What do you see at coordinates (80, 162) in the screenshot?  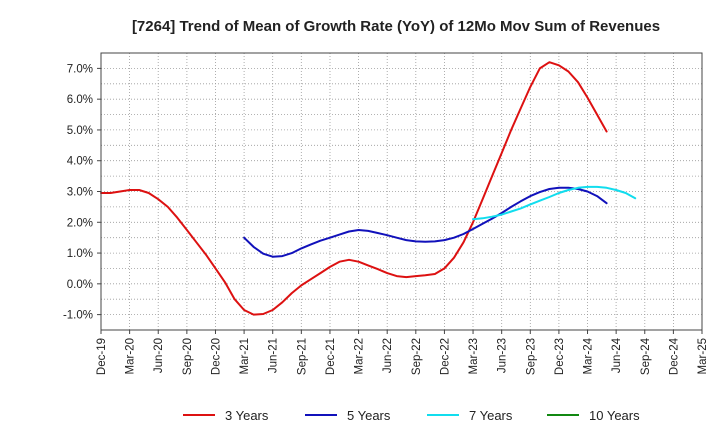 I see `y-tick-label: 4.0%` at bounding box center [80, 162].